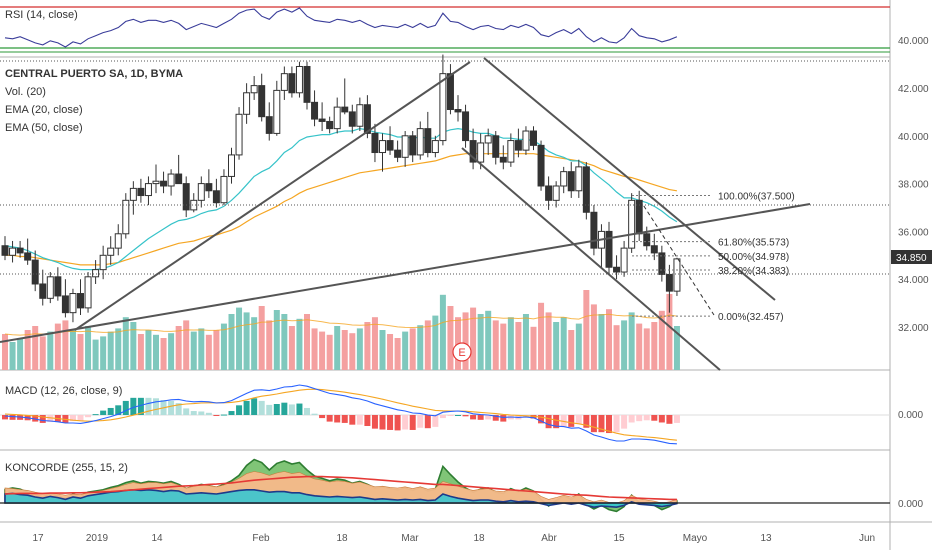 This screenshot has height=550, width=932. What do you see at coordinates (97, 538) in the screenshot?
I see `time-tick: 2019` at bounding box center [97, 538].